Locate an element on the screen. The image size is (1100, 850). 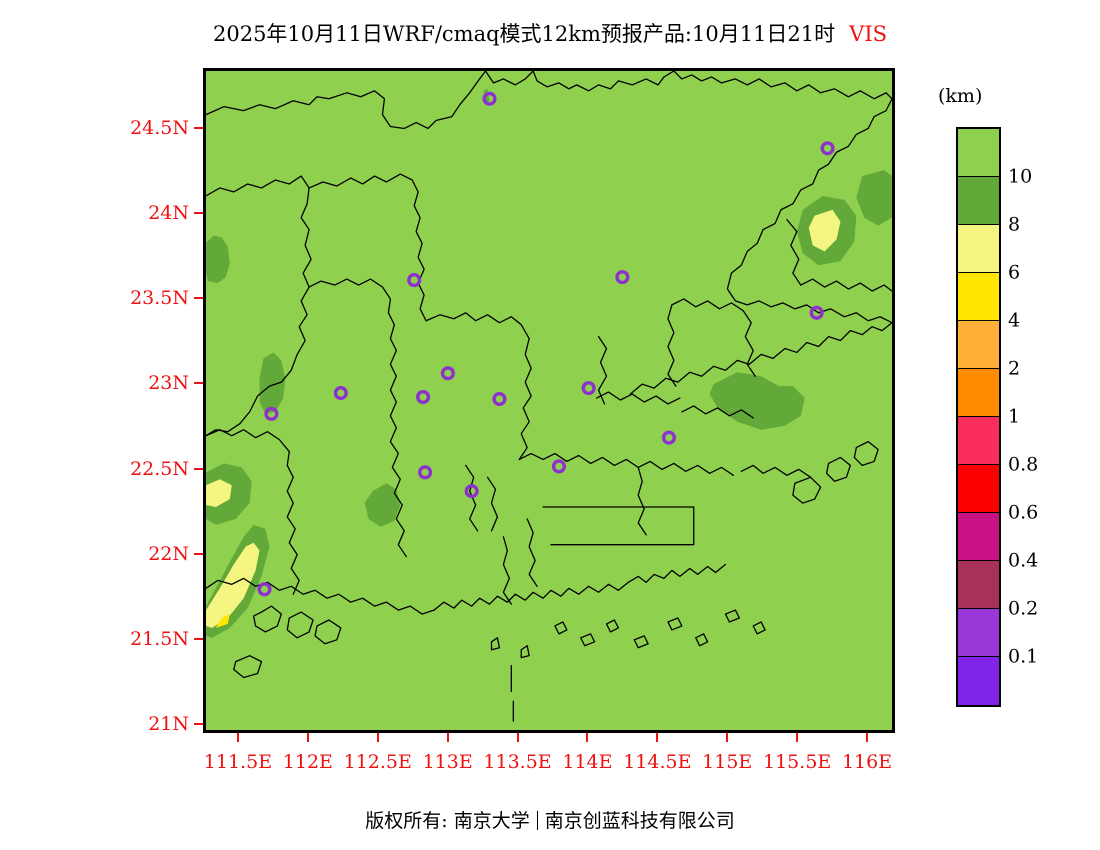
contour-6-8-southwest-band-core is located at coordinates (233, 585).